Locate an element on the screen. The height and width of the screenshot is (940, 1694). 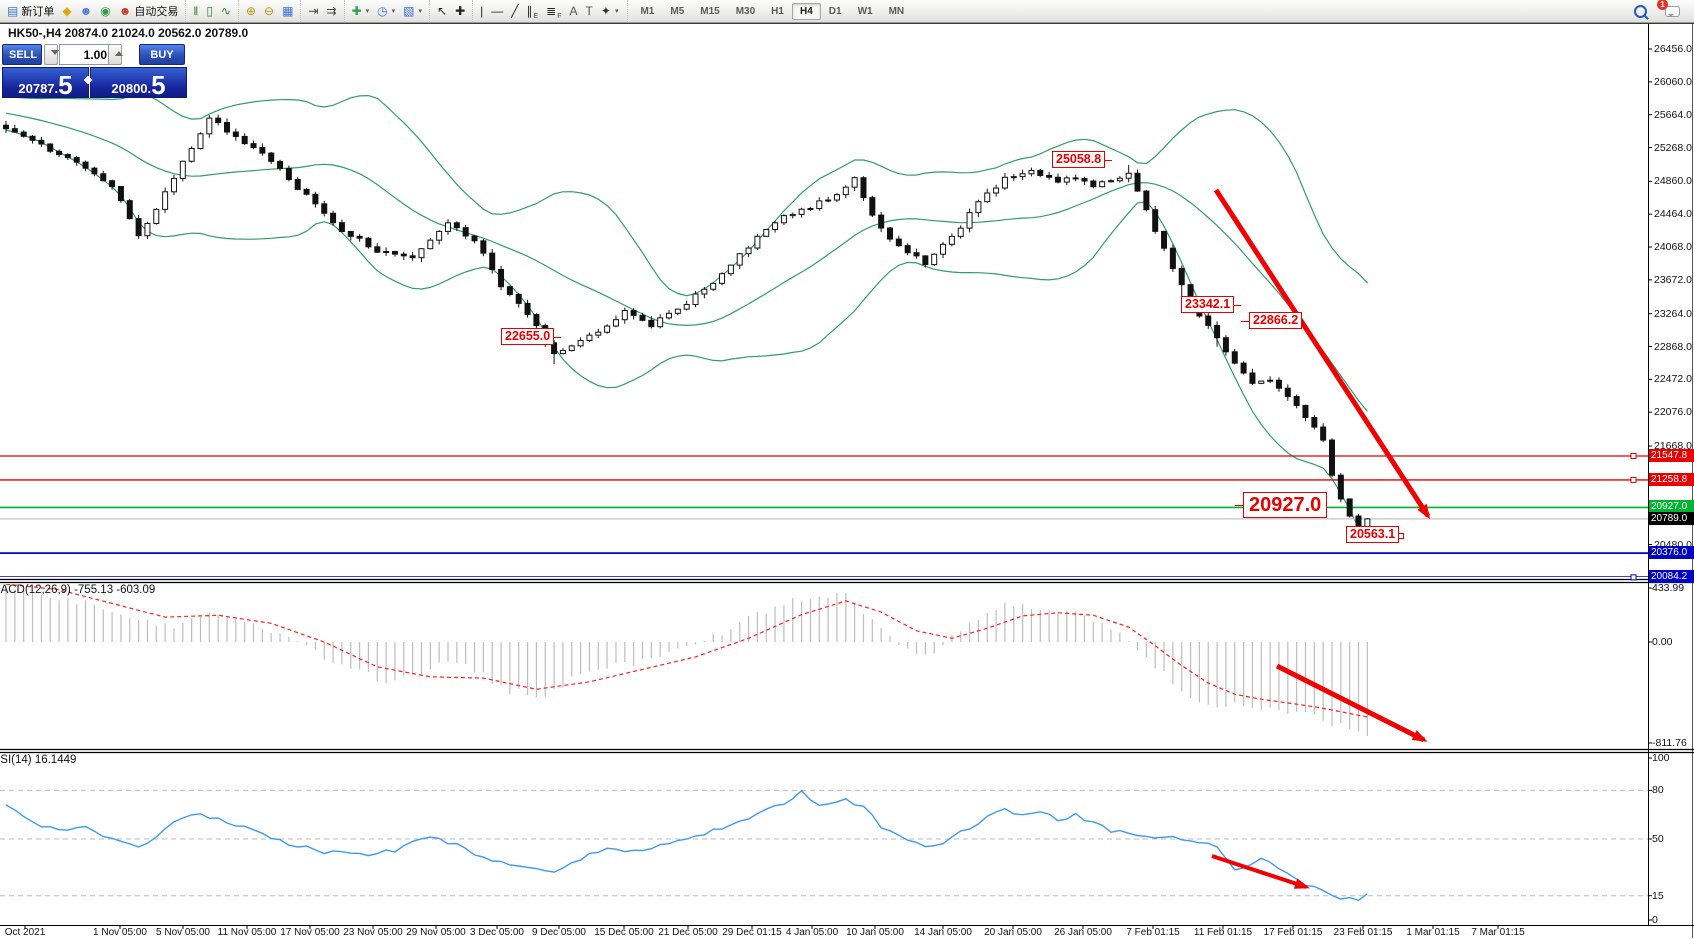
period-icon: ◷ ▾ is located at coordinates (386, 11).